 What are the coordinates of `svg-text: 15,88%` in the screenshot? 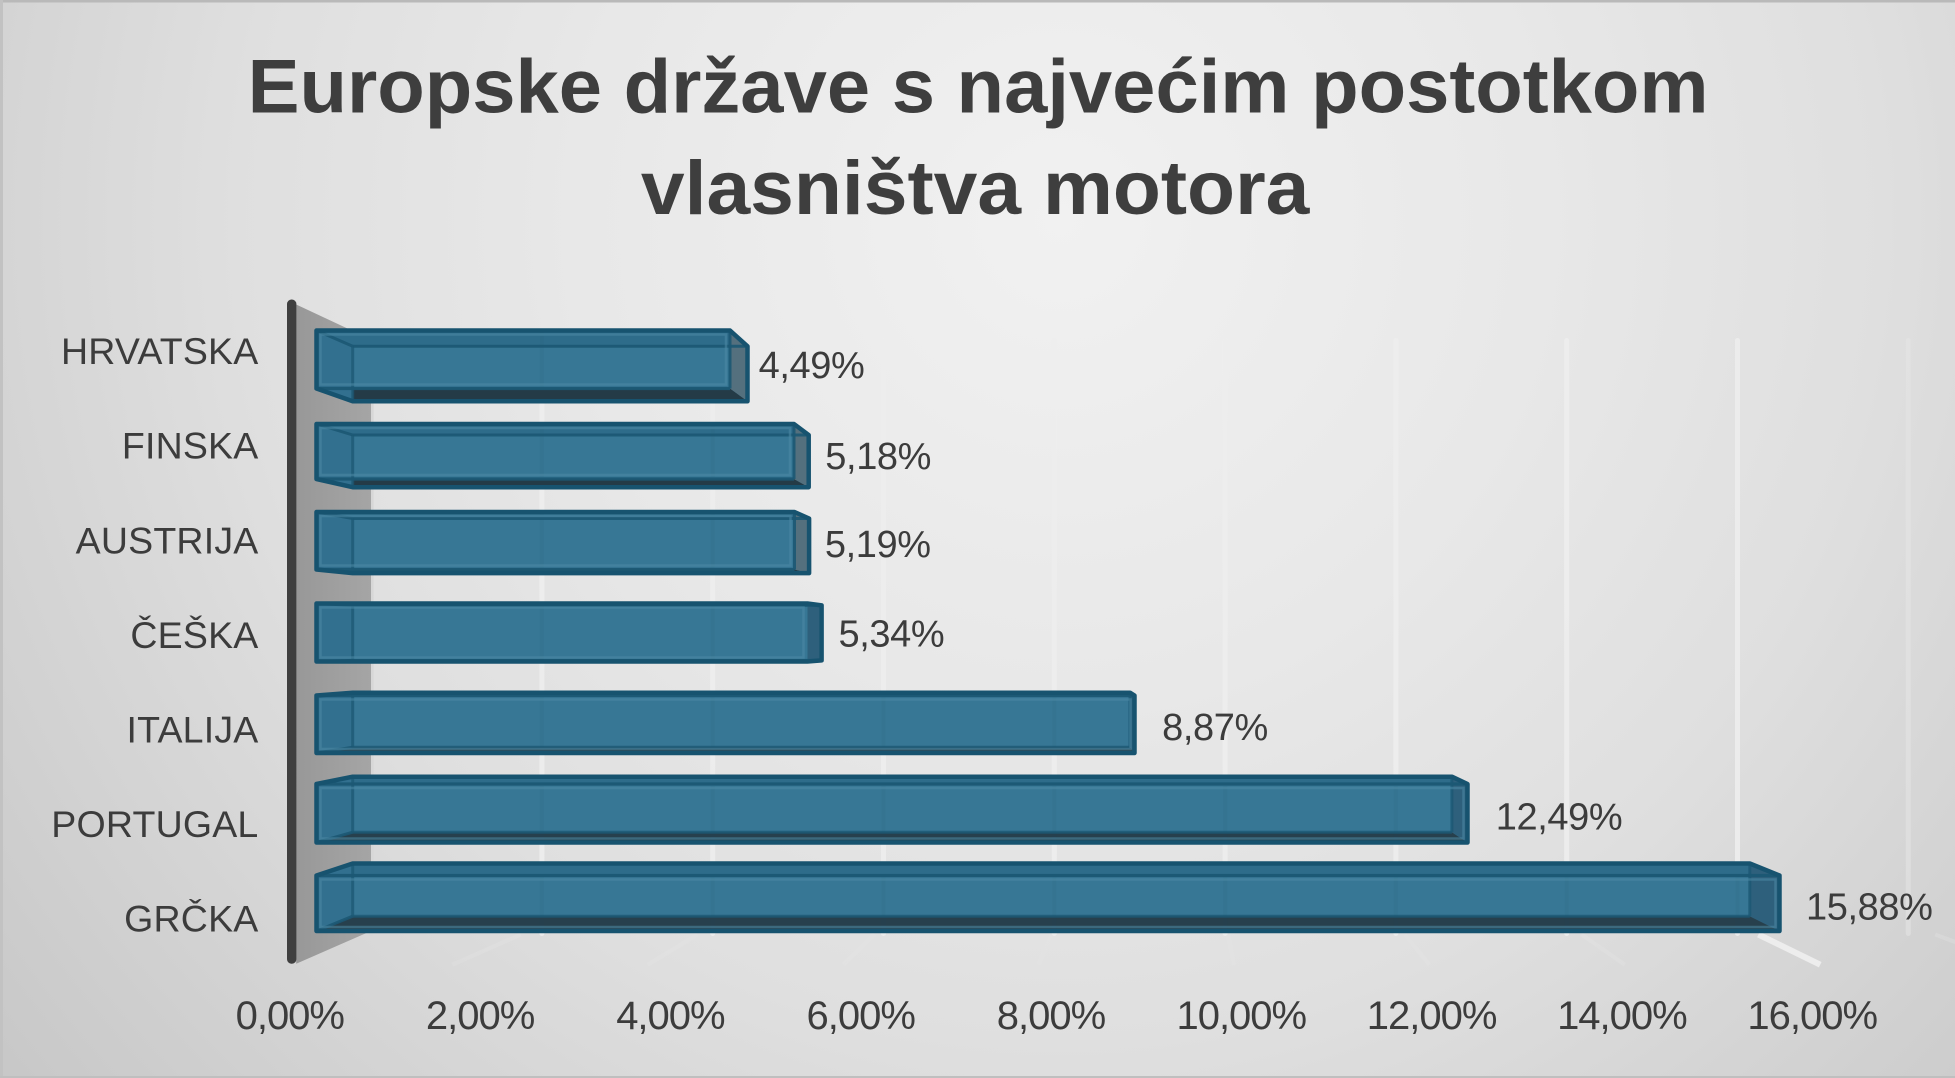 It's located at (1869, 908).